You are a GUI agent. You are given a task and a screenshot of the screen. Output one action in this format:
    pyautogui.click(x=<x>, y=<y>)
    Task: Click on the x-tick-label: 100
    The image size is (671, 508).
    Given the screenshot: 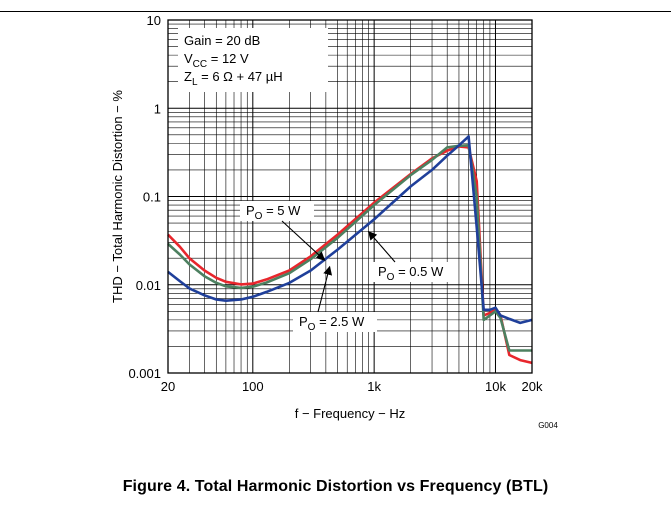 What is the action you would take?
    pyautogui.click(x=253, y=386)
    